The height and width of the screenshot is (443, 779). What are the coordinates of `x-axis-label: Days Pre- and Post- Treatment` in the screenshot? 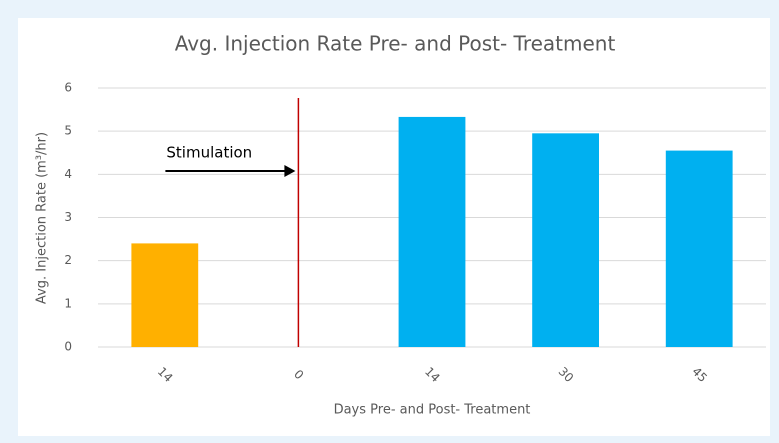 It's located at (432, 410).